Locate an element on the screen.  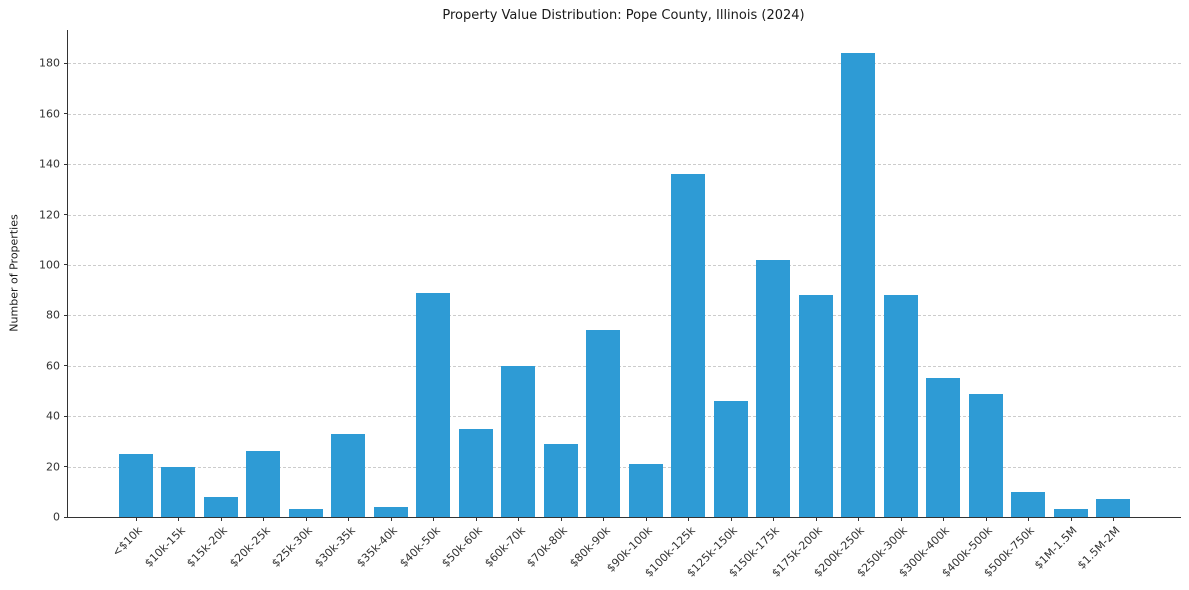
x-tick-label-text: $50k-60k is located at coordinates (462, 547).